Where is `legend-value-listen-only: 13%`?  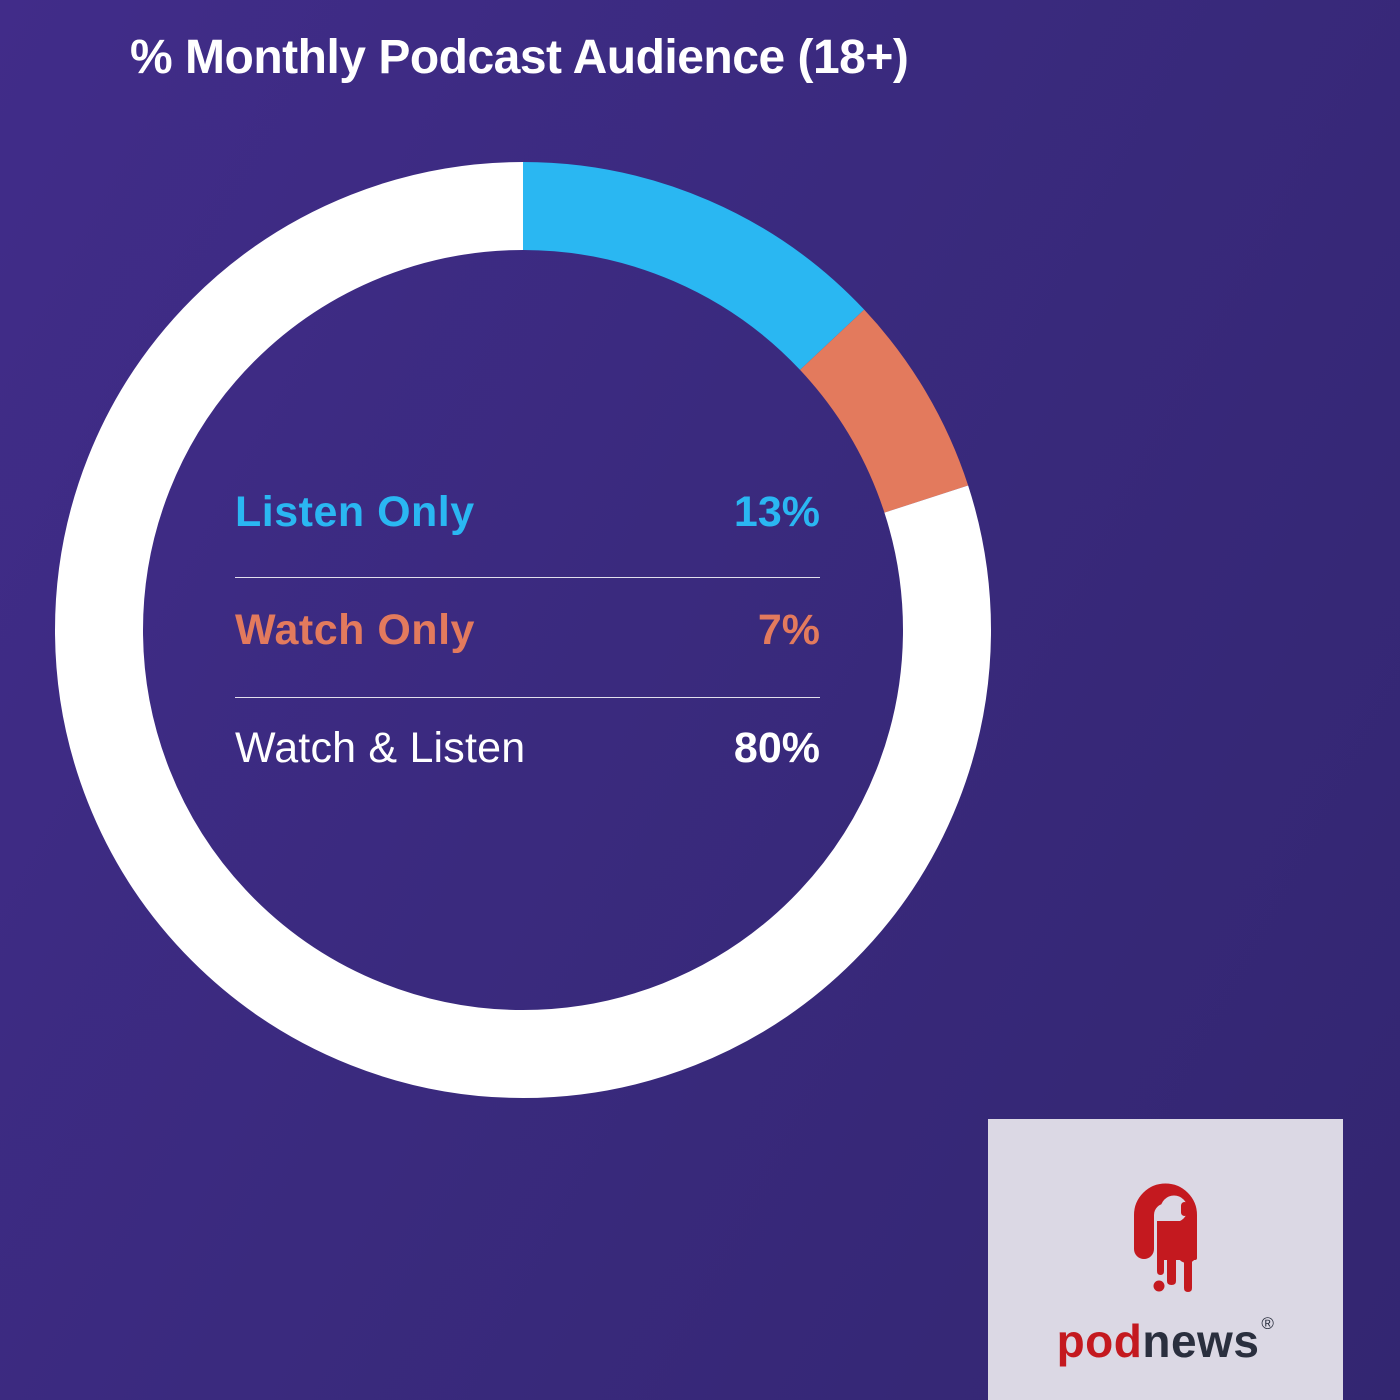 legend-value-listen-only: 13% is located at coordinates (776, 511).